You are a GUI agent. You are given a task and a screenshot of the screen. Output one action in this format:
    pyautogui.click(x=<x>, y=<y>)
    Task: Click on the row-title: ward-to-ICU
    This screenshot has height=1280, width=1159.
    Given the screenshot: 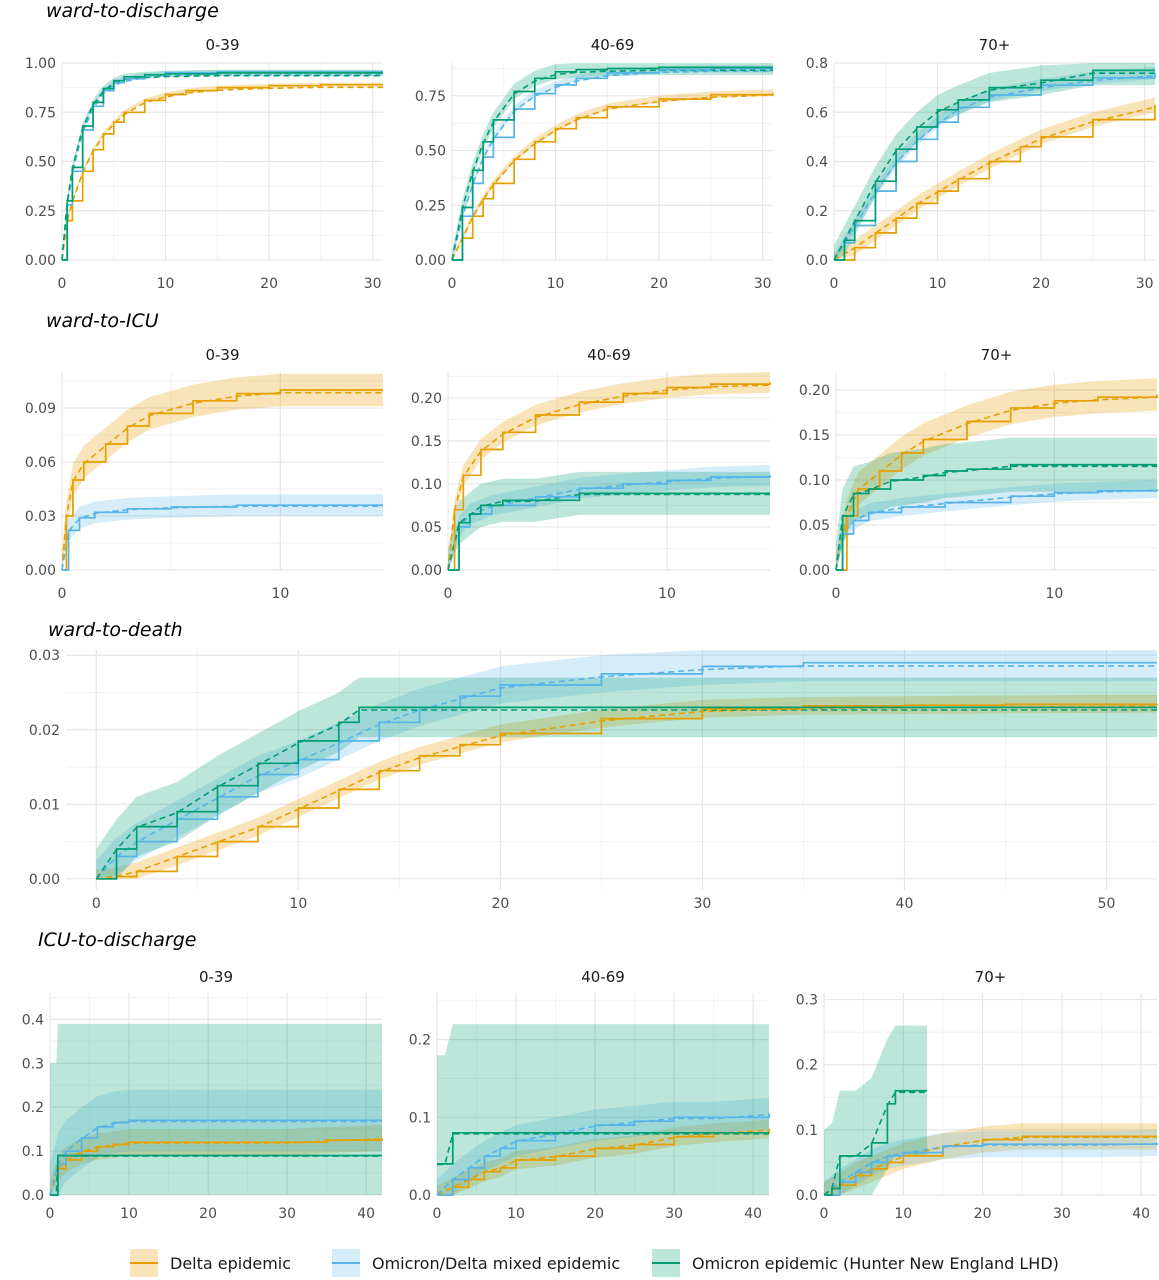 What is the action you would take?
    pyautogui.click(x=102, y=321)
    